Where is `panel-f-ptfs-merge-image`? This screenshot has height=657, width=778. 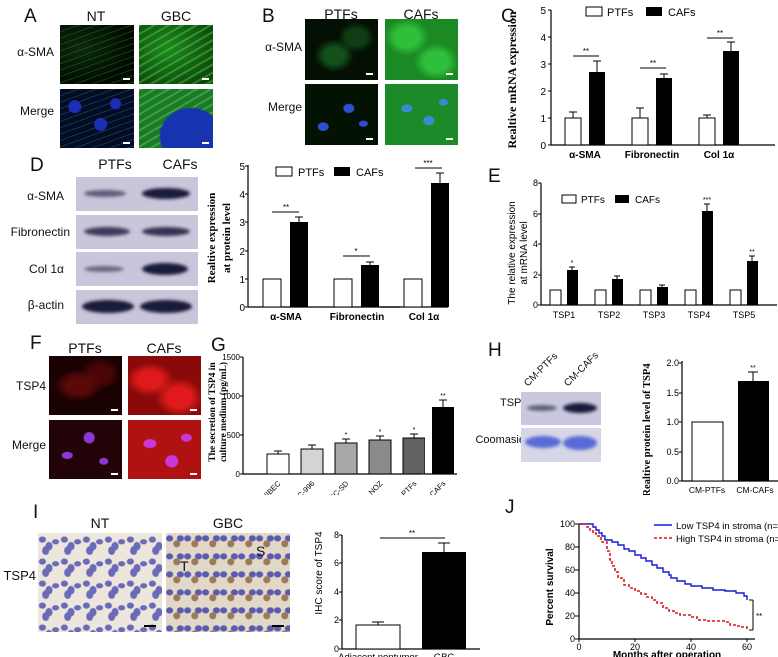
panel-f-ptfs-merge-image is located at coordinates (85, 449).